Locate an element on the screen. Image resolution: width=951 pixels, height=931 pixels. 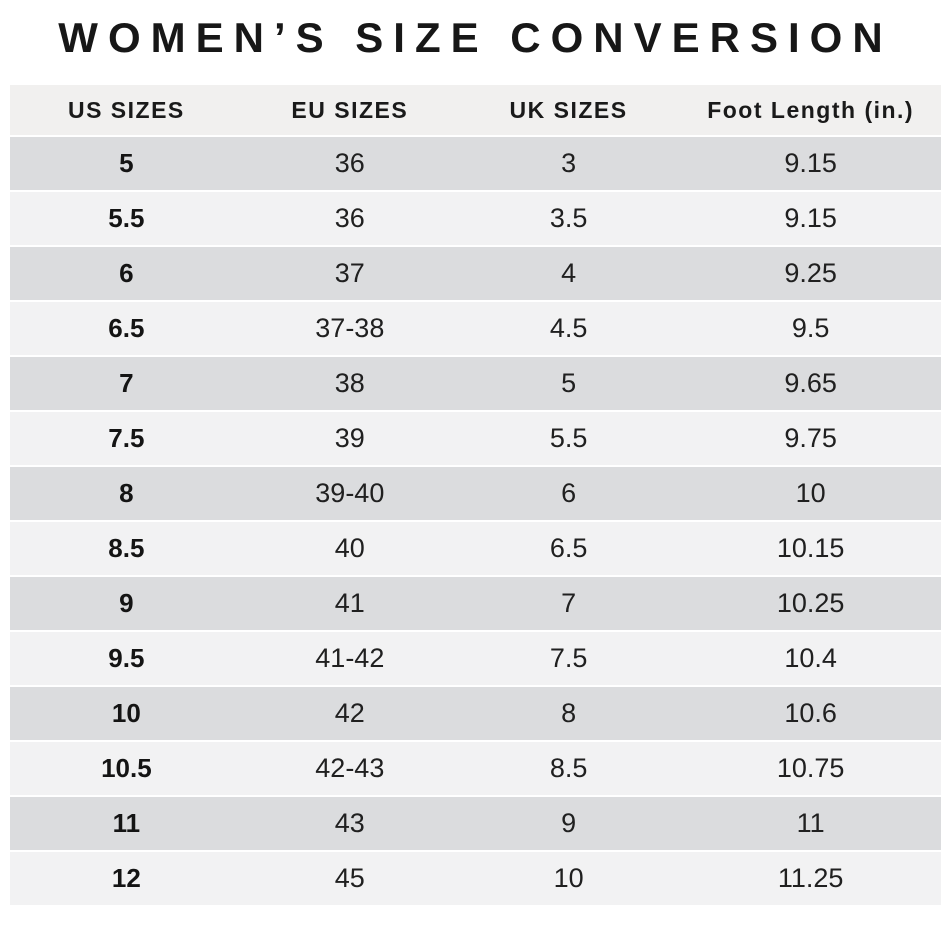
table-row: 8 39-40 6 10 is located at coordinates (475, 493).